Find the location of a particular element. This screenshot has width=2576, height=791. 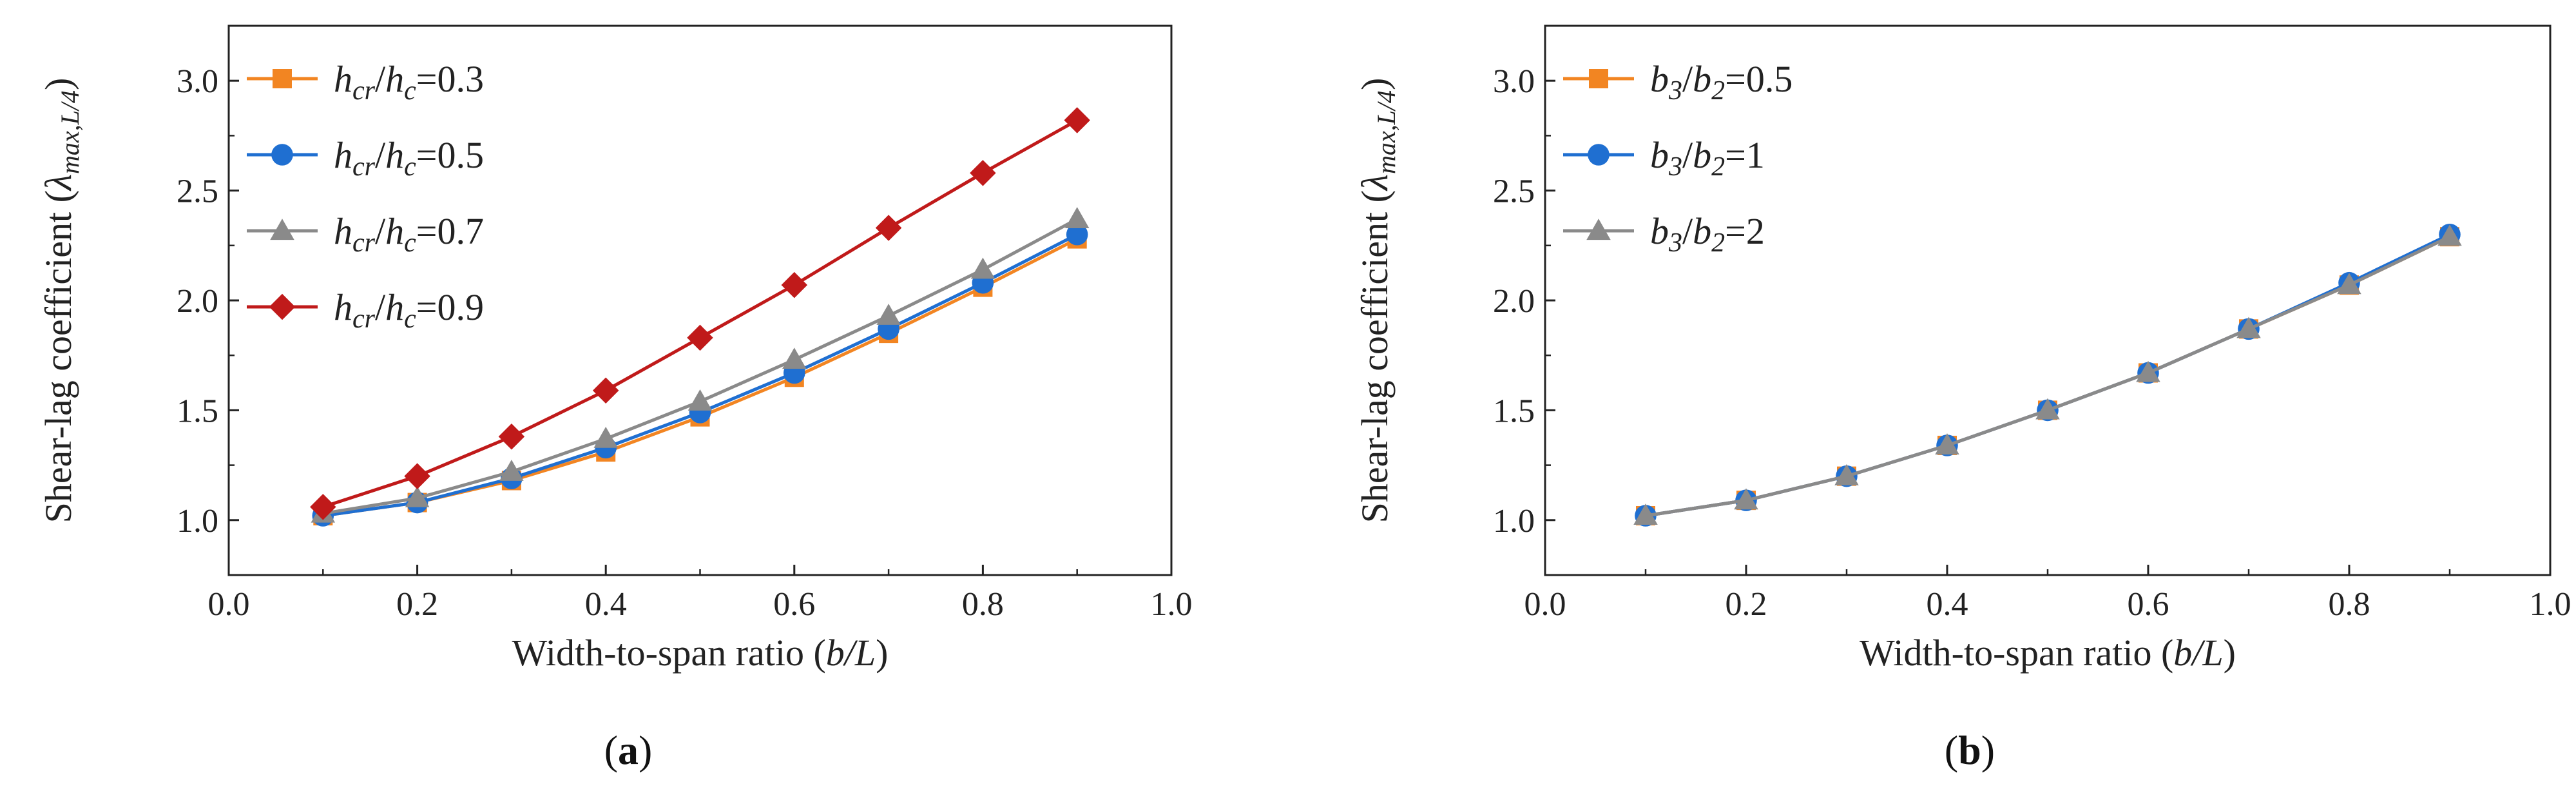

legend-value: =1 is located at coordinates (1745, 155).